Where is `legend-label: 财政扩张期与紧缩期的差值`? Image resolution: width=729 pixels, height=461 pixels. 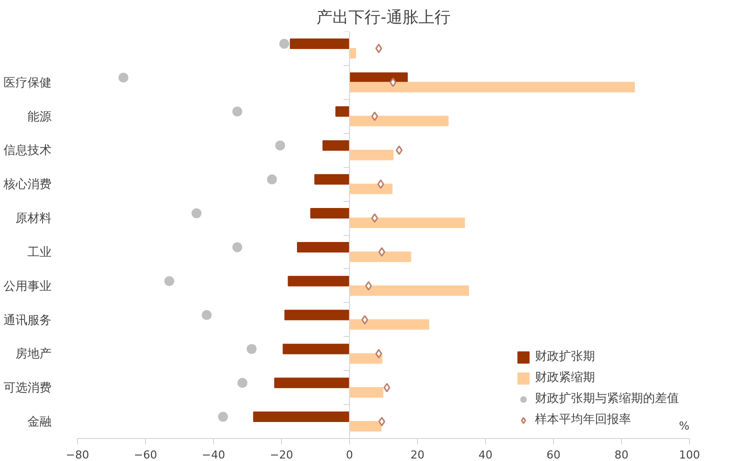 legend-label: 财政扩张期与紧缩期的差值 is located at coordinates (607, 398).